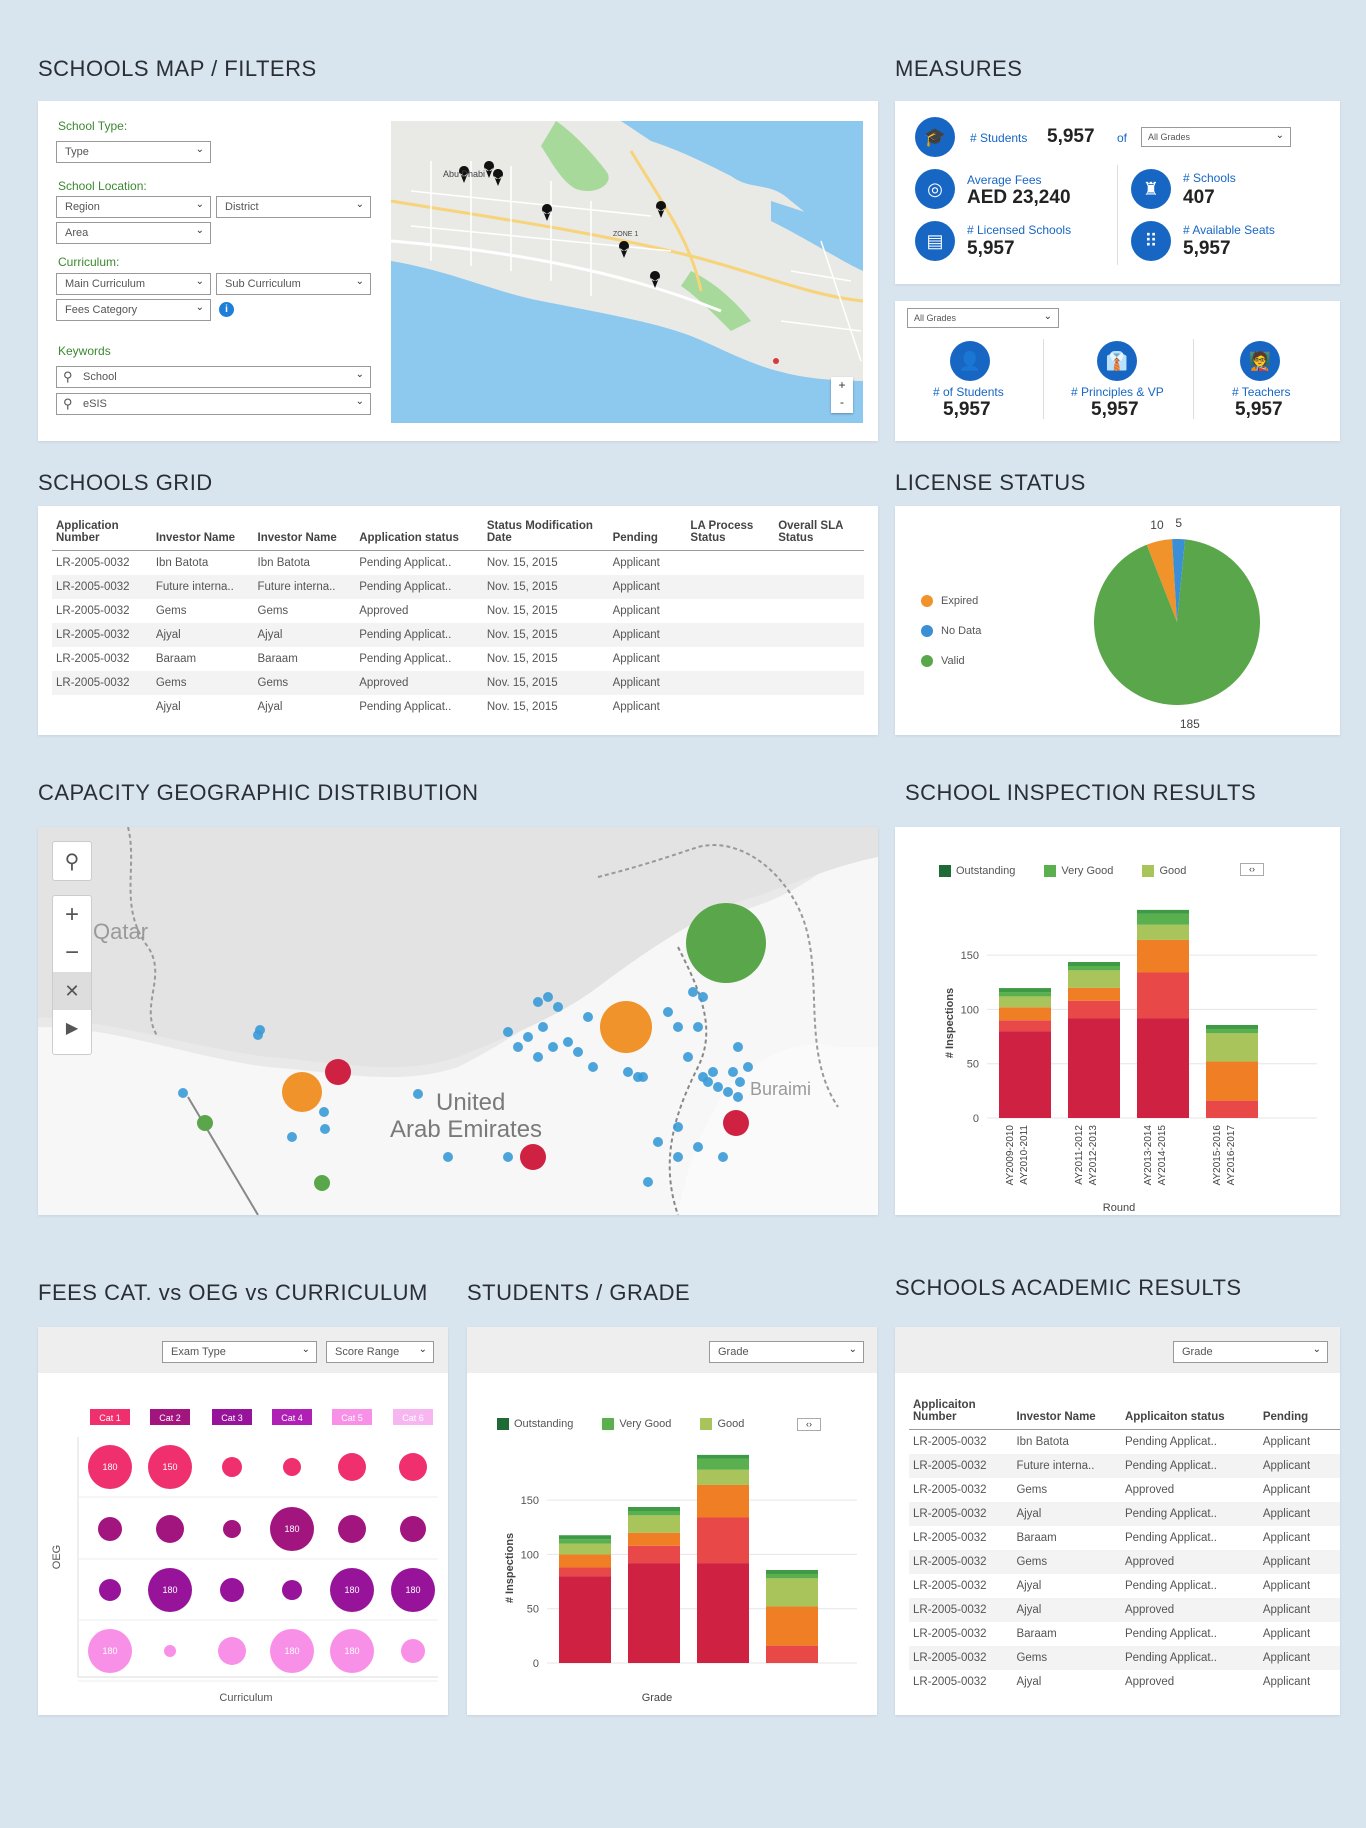  I want to click on column-header: Investor Name, so click(304, 532).